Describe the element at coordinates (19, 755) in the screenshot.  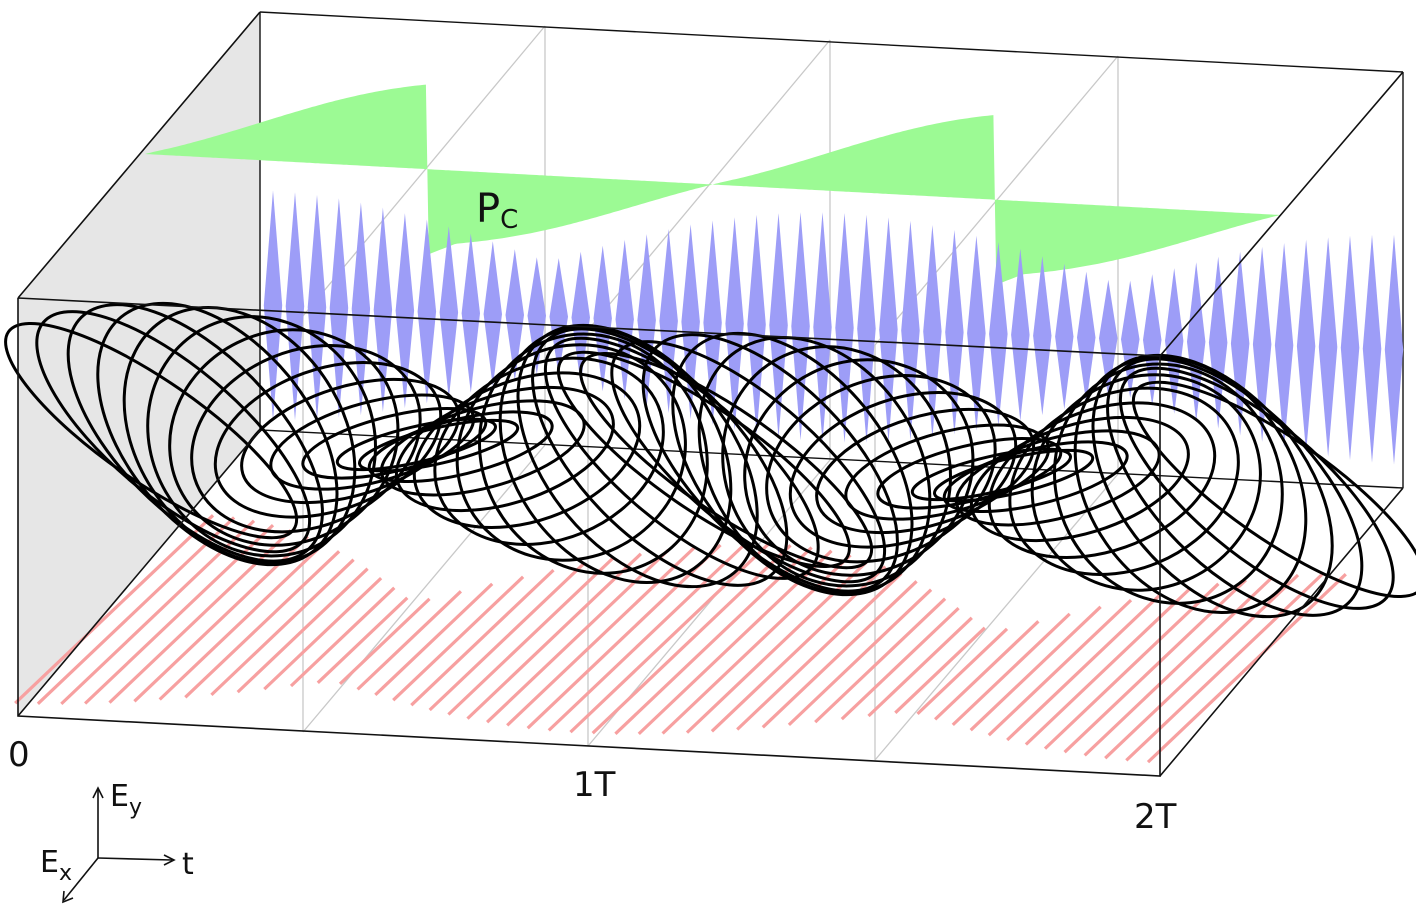
I see `tick-label-0: 0` at that location.